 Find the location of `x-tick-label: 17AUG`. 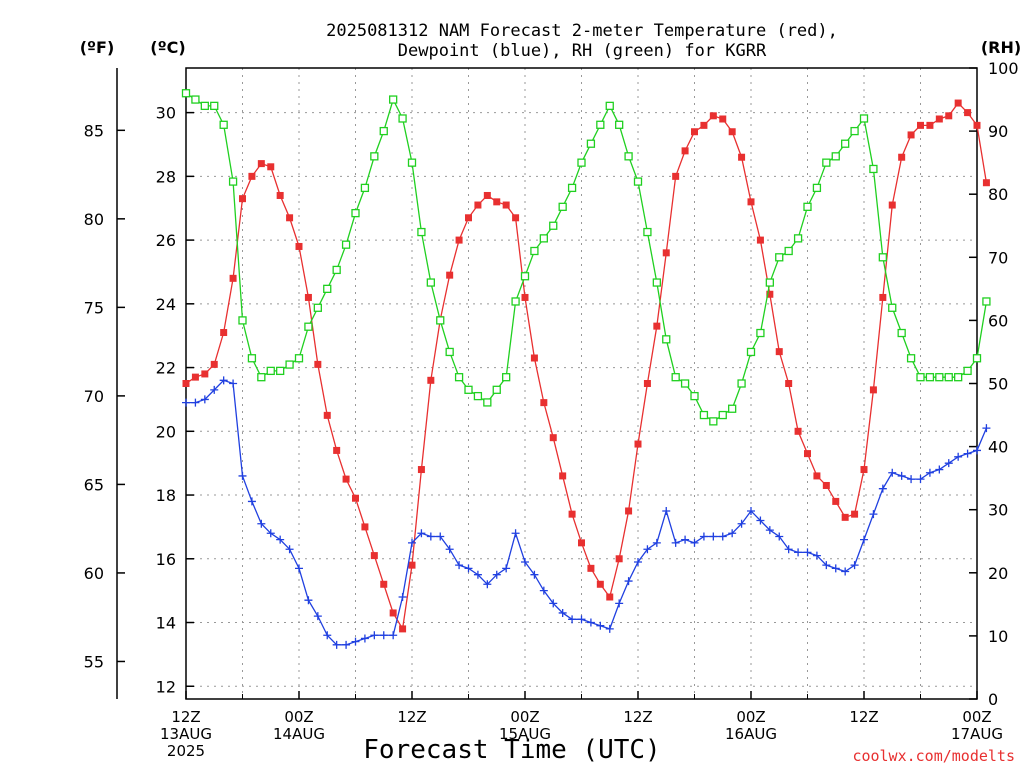

x-tick-label: 17AUG is located at coordinates (977, 734).